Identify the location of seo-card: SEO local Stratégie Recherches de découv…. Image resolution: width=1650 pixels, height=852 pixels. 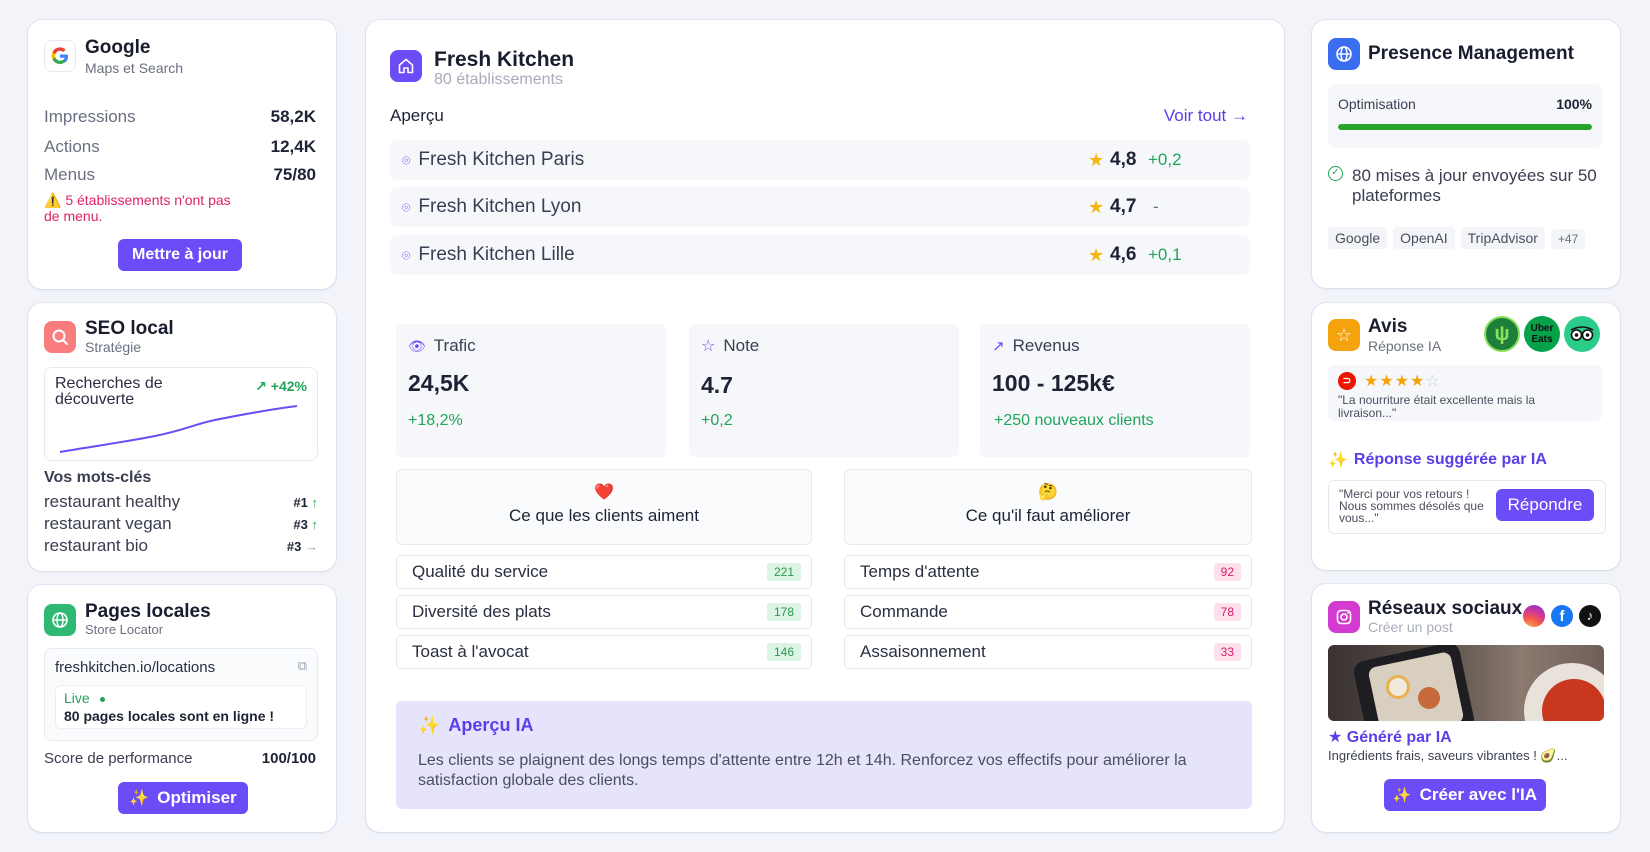
(182, 437).